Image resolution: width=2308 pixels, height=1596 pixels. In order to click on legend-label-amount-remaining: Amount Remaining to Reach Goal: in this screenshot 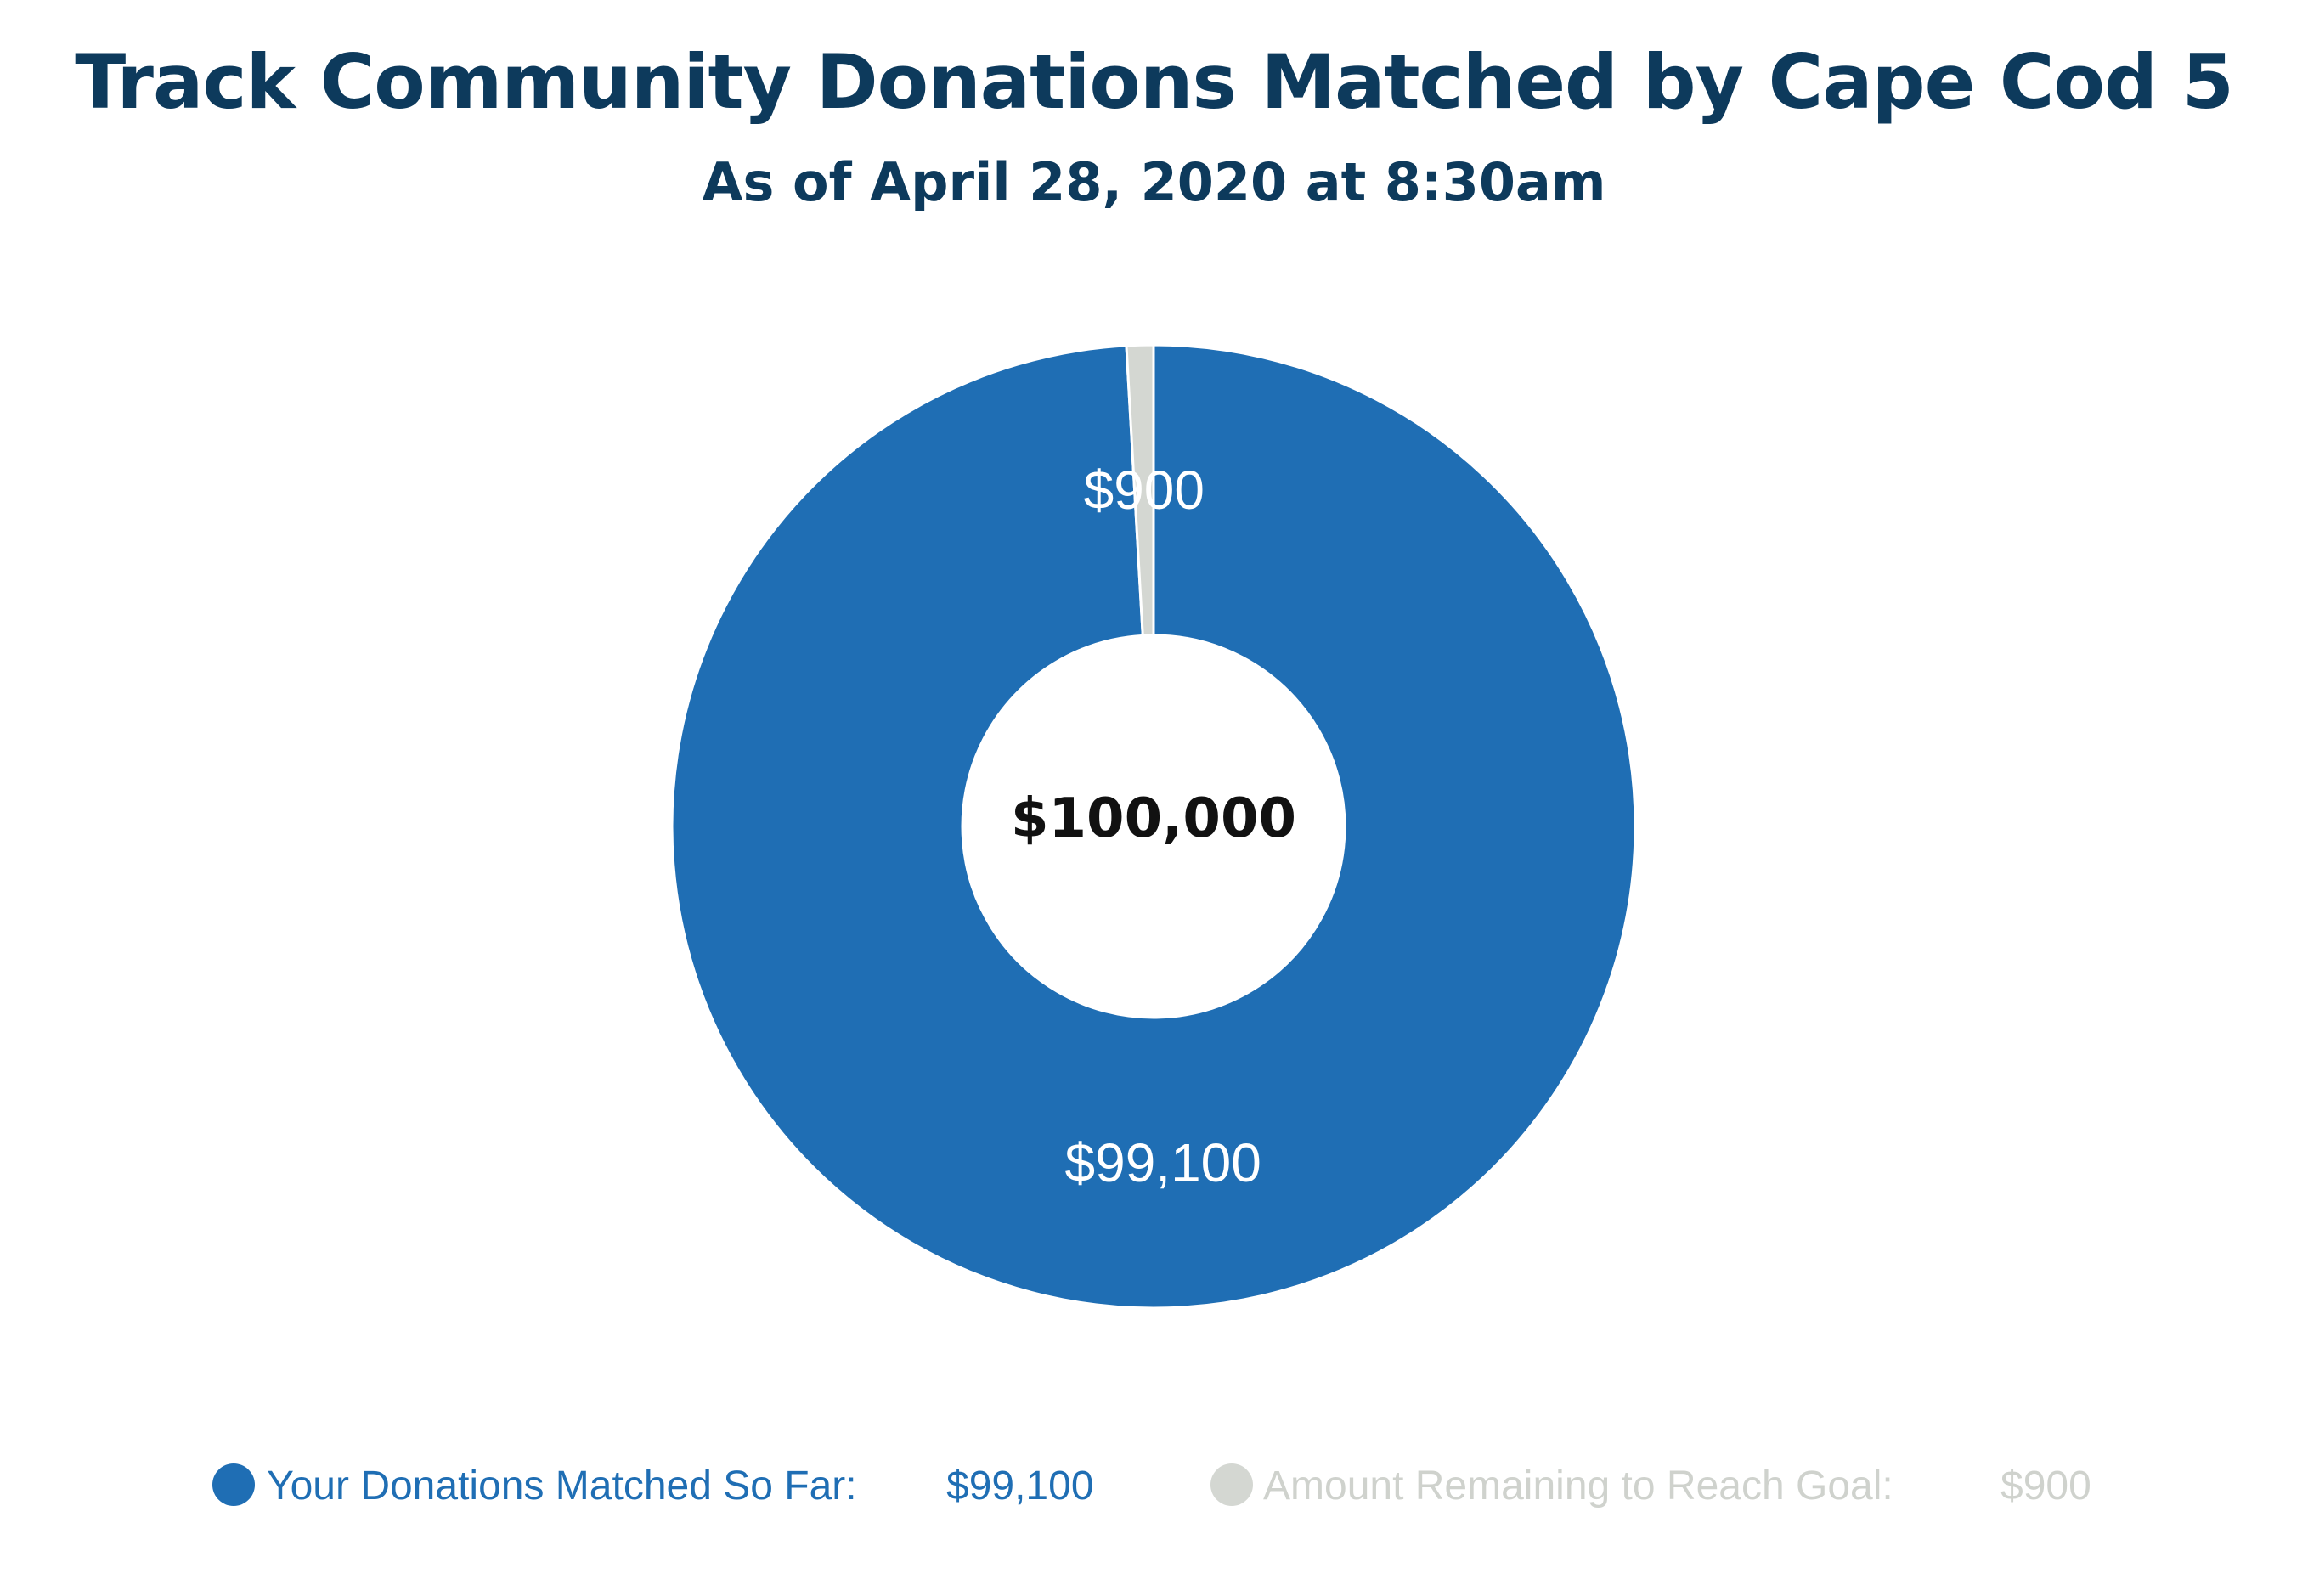, I will do `click(1578, 1486)`.